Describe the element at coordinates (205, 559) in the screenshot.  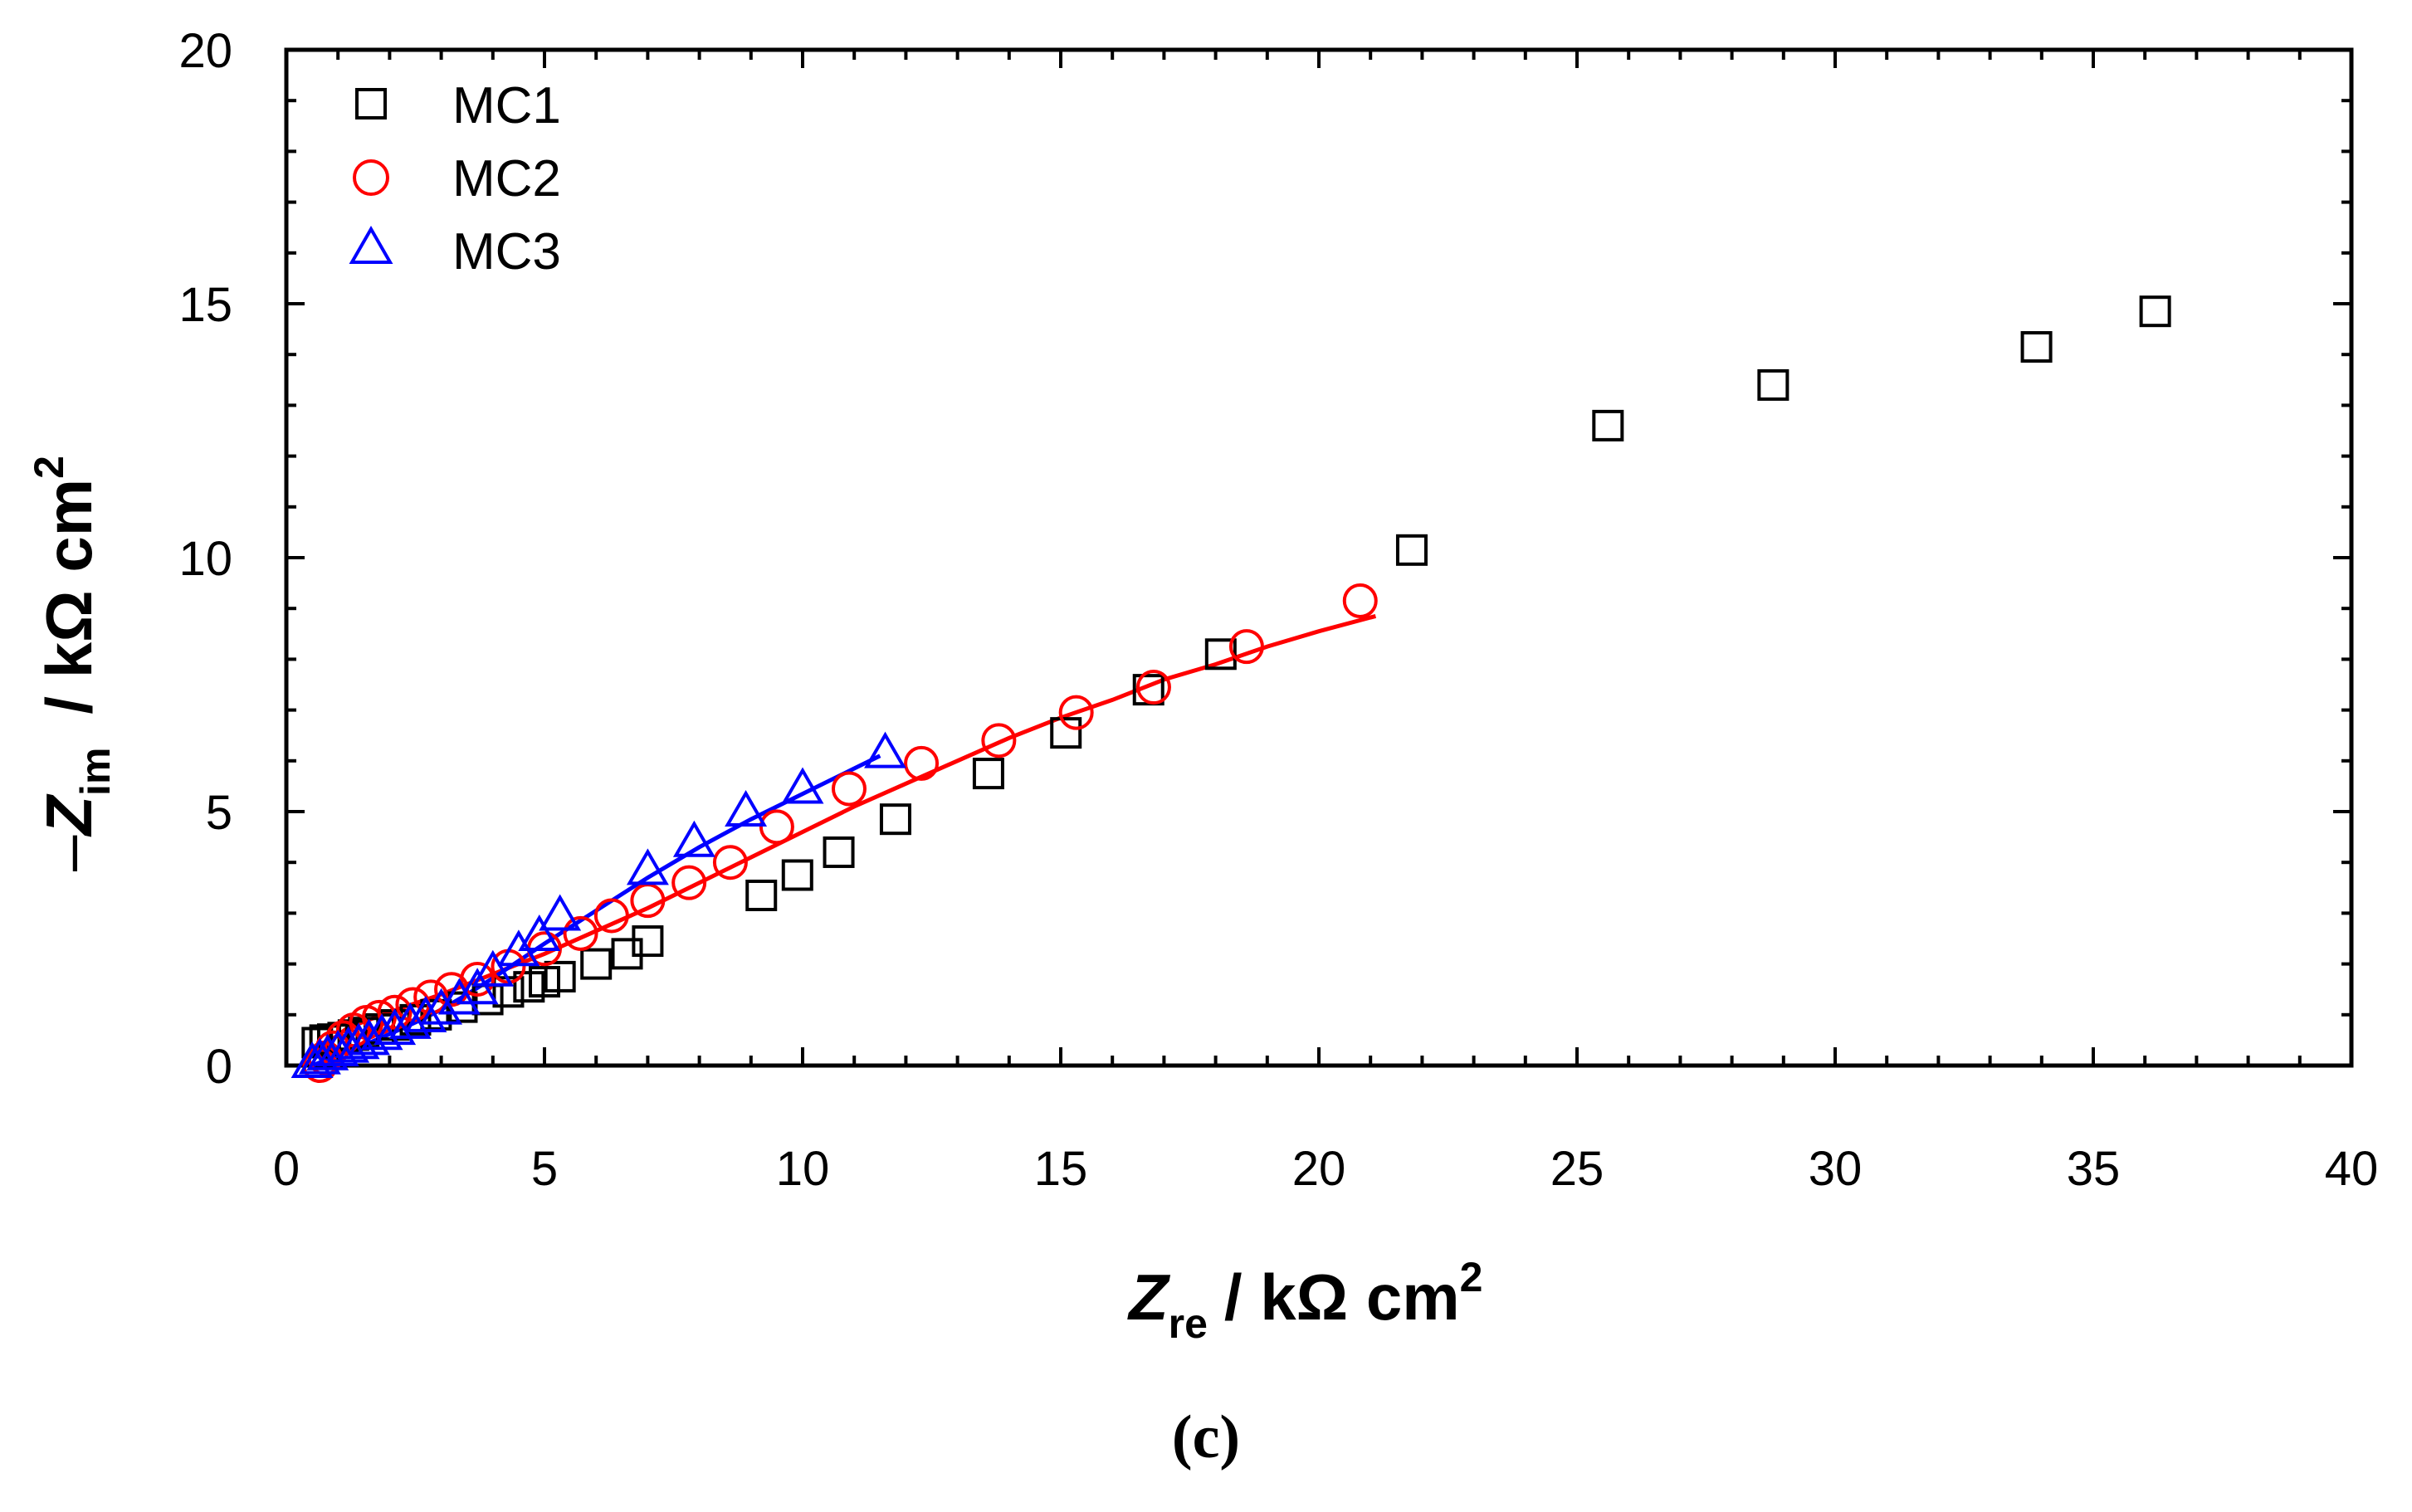
I see `y-tick-label: 10` at that location.